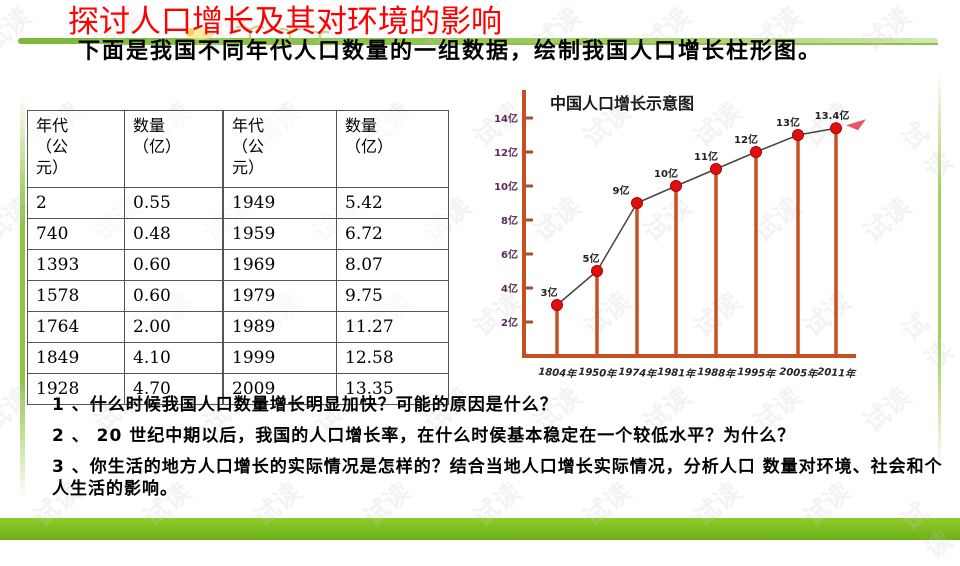 The height and width of the screenshot is (566, 960). I want to click on table-row: 1764 2.00 1989 11.27, so click(238, 327).